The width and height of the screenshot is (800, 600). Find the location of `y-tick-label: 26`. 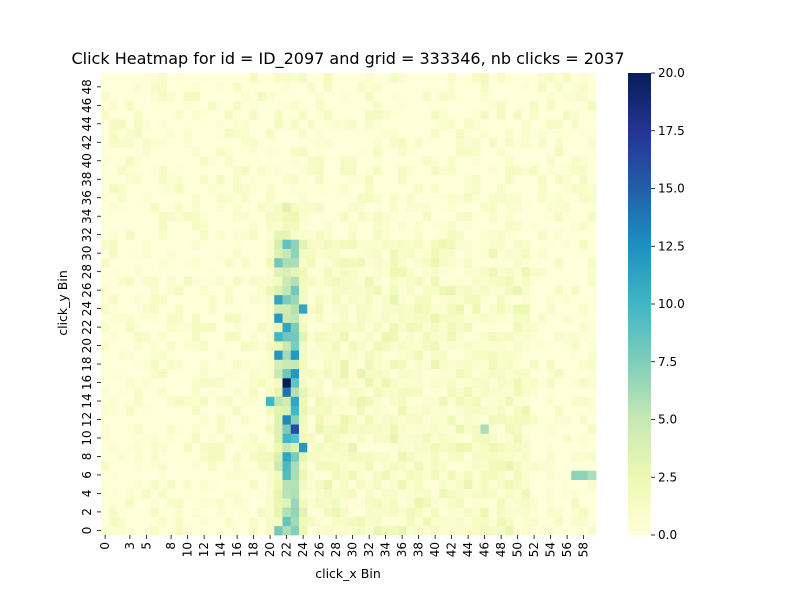

y-tick-label: 26 is located at coordinates (87, 289).